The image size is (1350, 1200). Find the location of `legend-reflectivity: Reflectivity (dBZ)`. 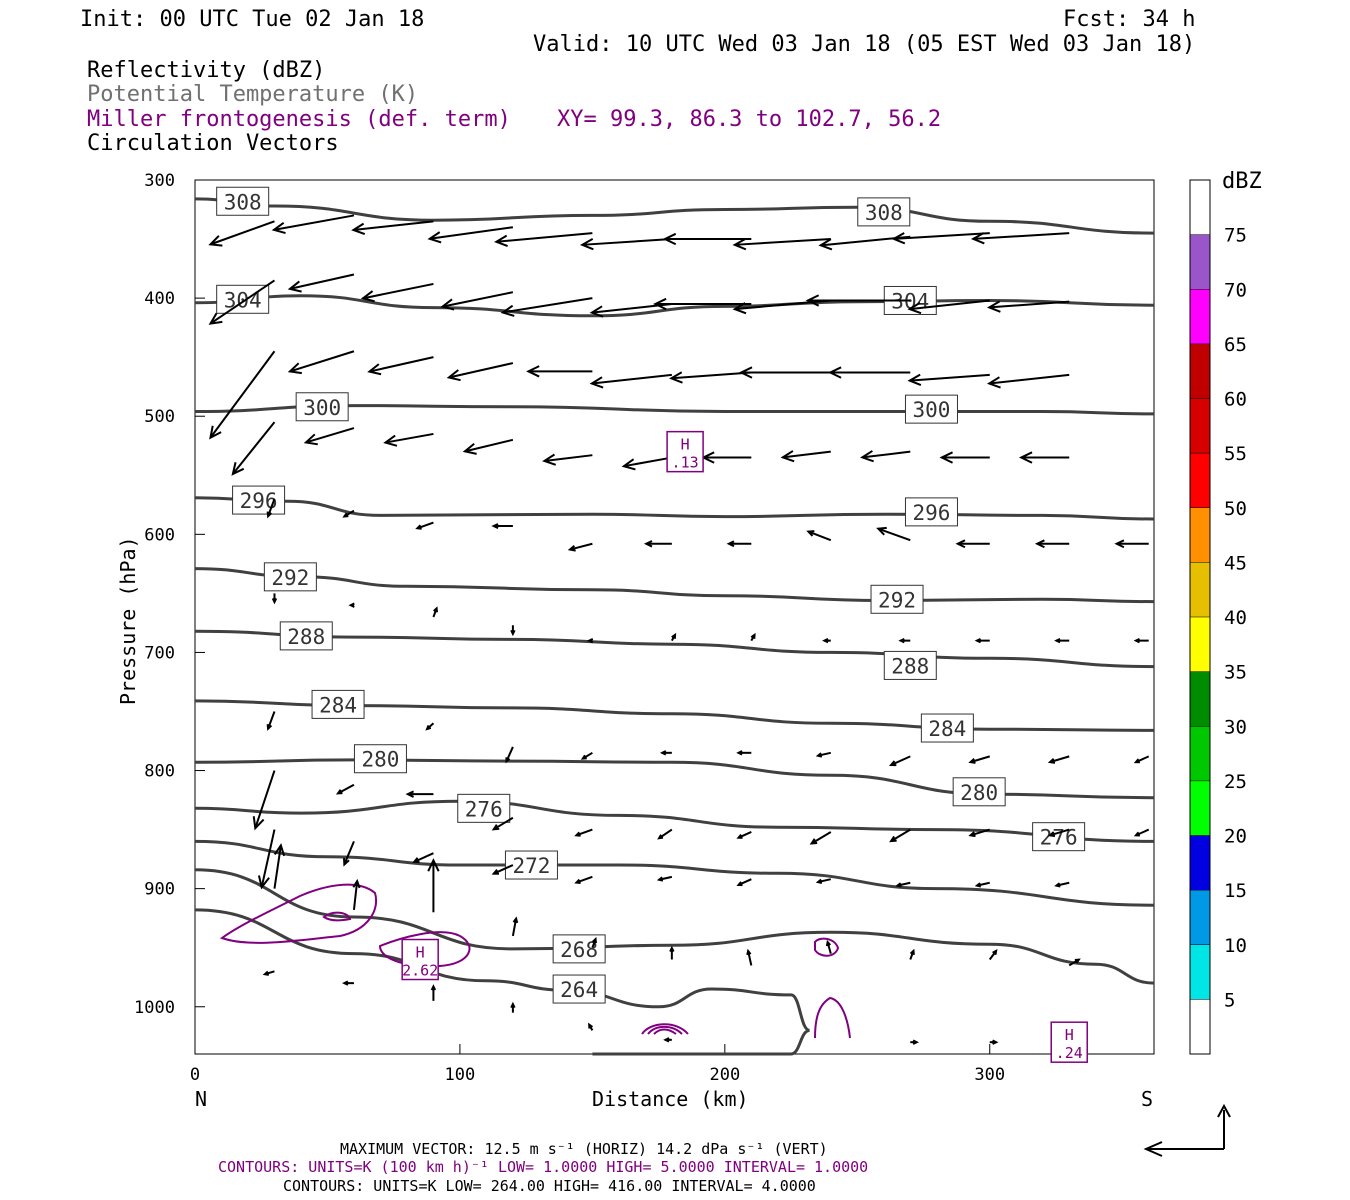

legend-reflectivity: Reflectivity (dBZ) is located at coordinates (206, 70).